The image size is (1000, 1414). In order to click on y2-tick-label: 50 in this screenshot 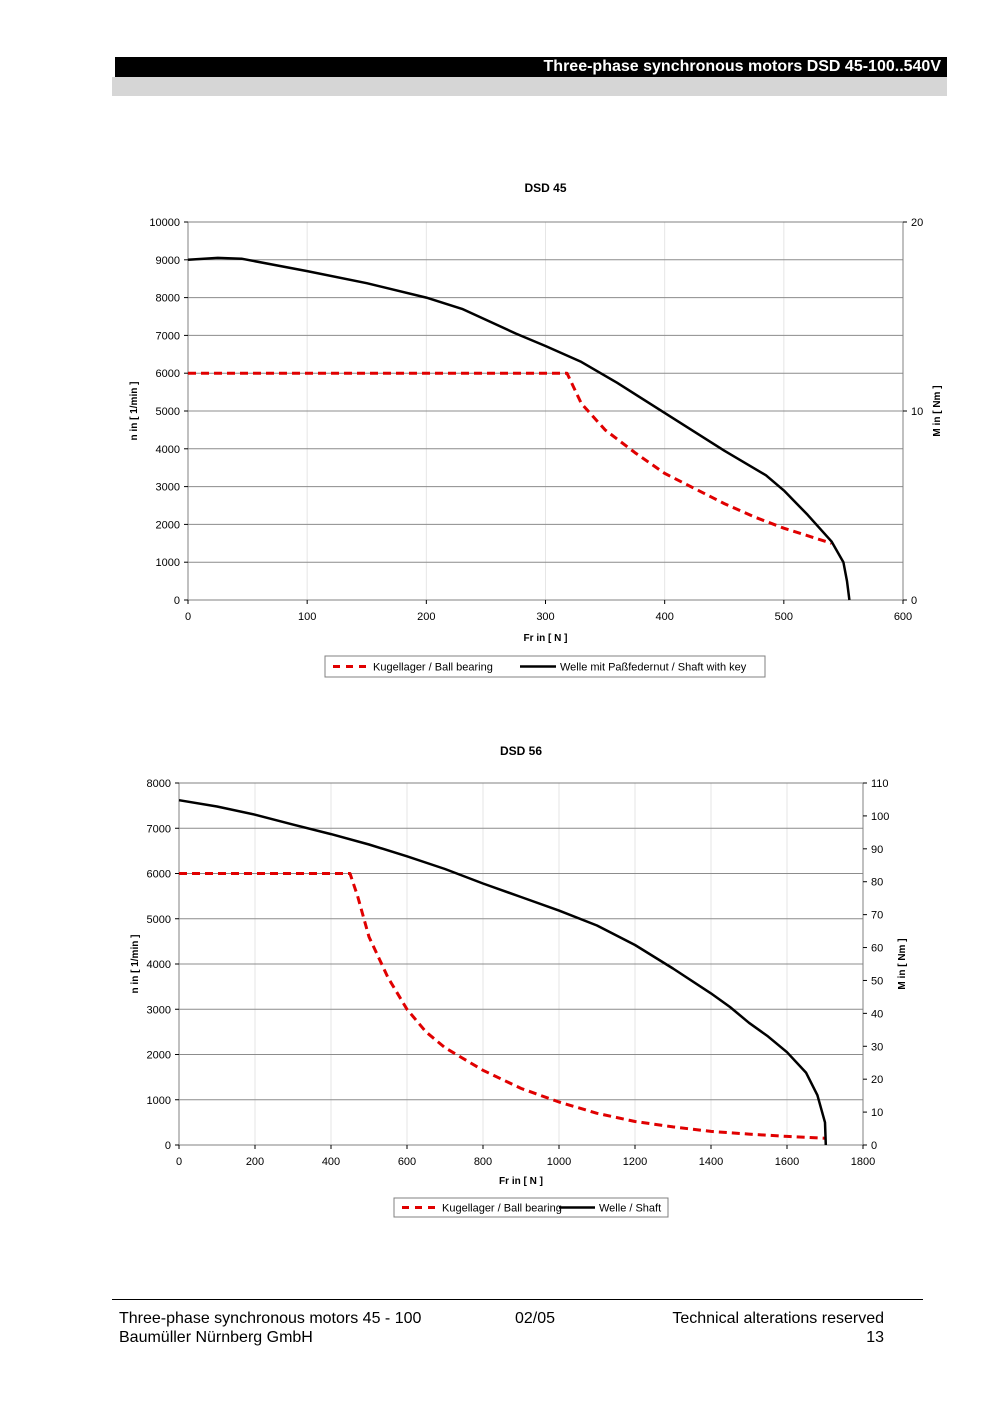, I will do `click(877, 981)`.